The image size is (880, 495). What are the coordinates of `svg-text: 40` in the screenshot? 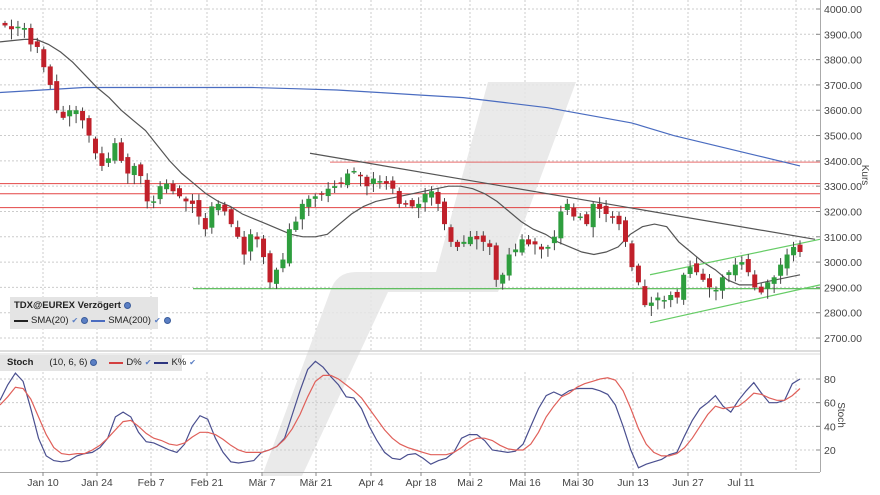 It's located at (830, 427).